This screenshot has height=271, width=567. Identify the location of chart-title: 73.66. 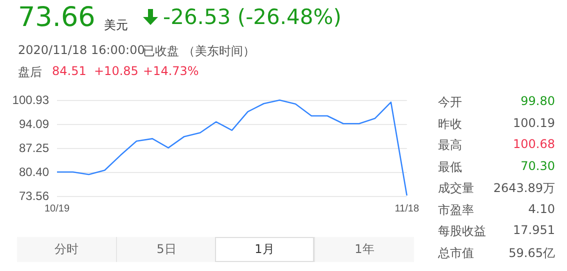
(57, 18).